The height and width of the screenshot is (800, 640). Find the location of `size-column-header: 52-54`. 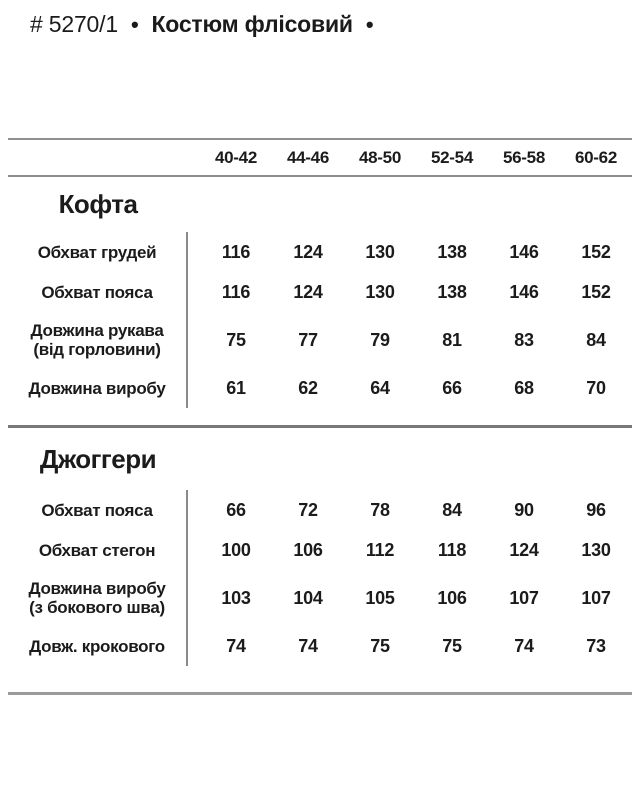

size-column-header: 52-54 is located at coordinates (452, 157).